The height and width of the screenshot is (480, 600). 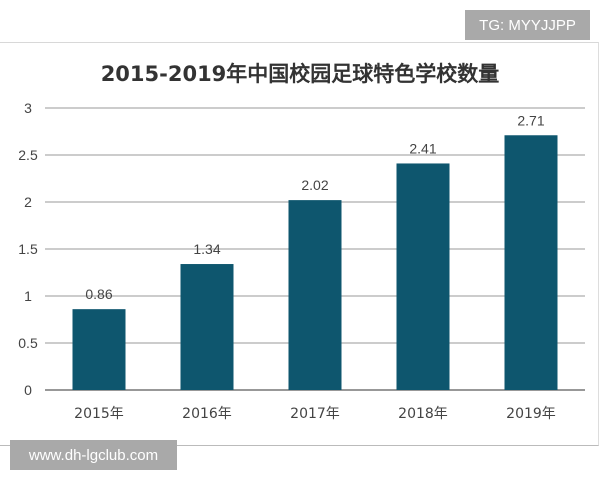 I want to click on data-label: 1.34, so click(x=206, y=249).